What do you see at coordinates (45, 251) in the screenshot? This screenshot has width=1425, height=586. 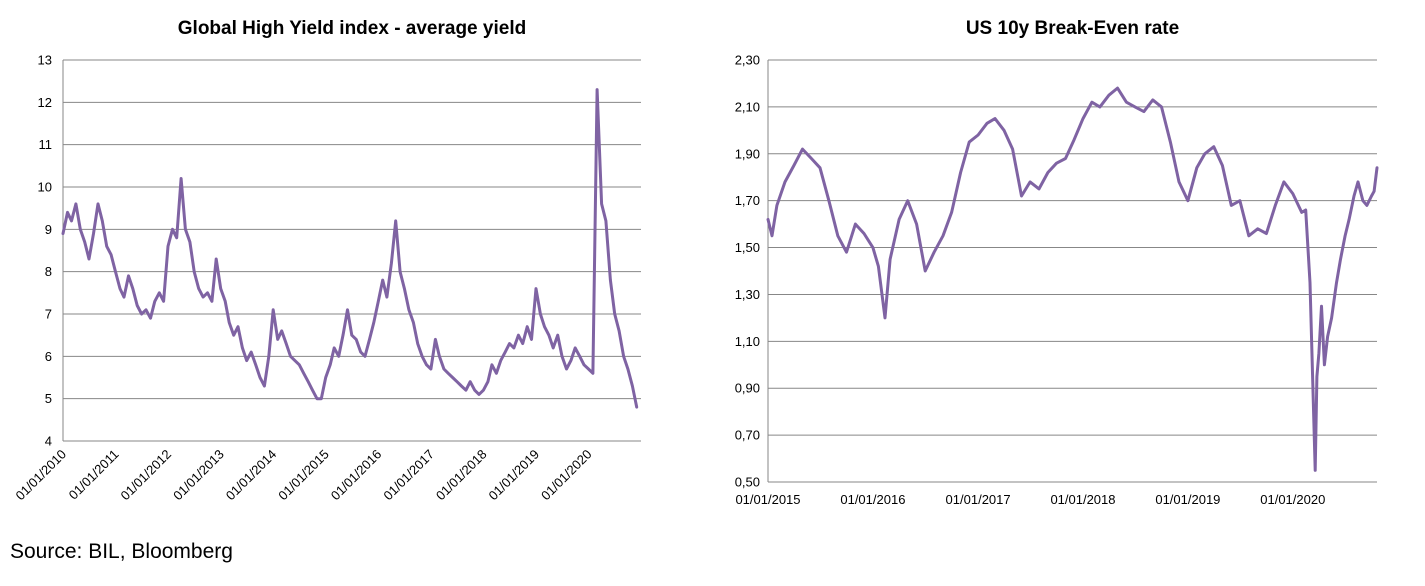 I see `hy-y-tick-labels: 4 5 6 7 8 9 10 11 12 13` at bounding box center [45, 251].